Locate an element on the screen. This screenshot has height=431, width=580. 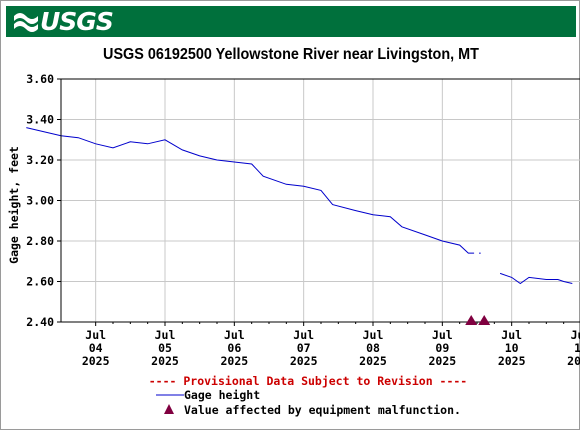
y-tick-label: 2.60 is located at coordinates (40, 282).